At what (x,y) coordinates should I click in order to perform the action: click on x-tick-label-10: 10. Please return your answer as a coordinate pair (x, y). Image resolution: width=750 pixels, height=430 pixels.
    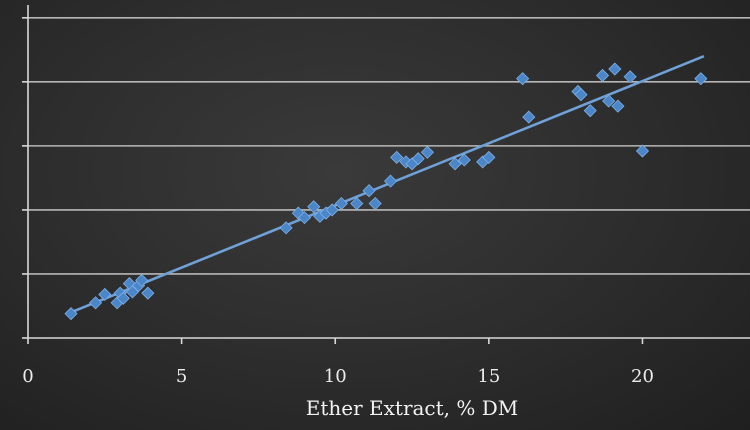
    Looking at the image, I should click on (335, 376).